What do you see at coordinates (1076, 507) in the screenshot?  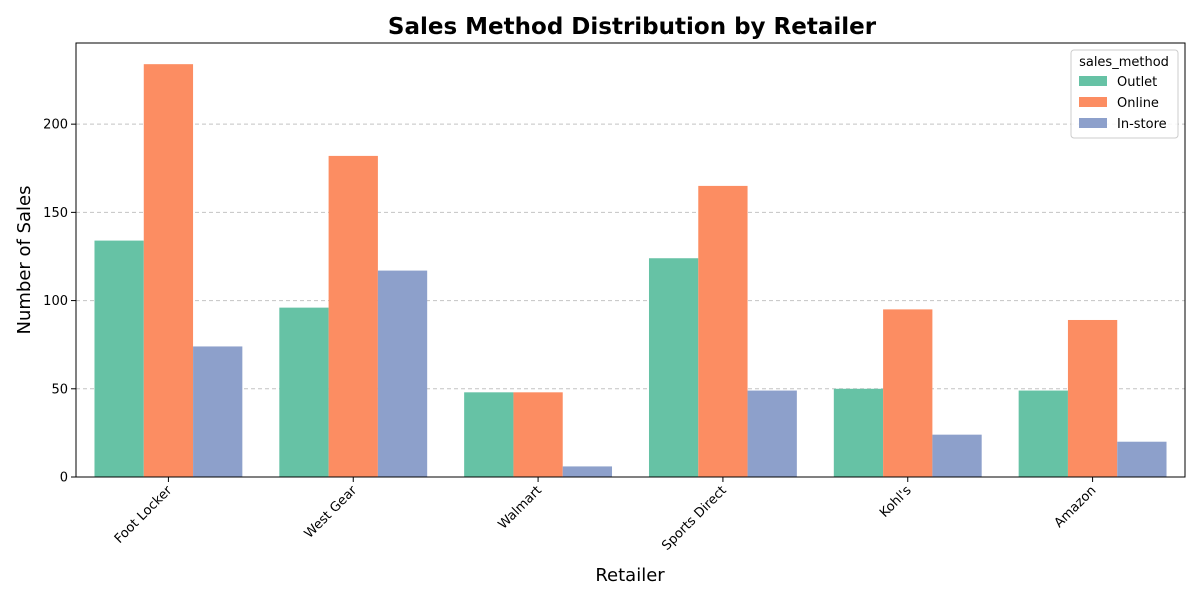 I see `x-tick-label: Amazon` at bounding box center [1076, 507].